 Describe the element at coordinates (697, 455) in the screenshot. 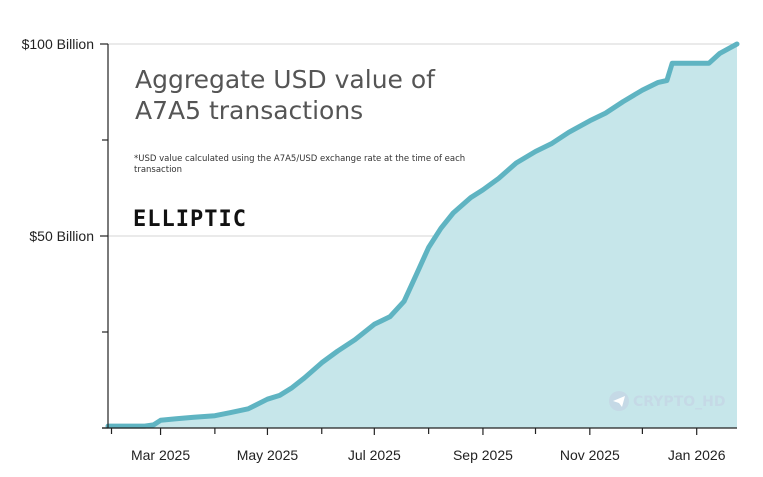

I see `x-tick-label-5: Jan 2026` at that location.